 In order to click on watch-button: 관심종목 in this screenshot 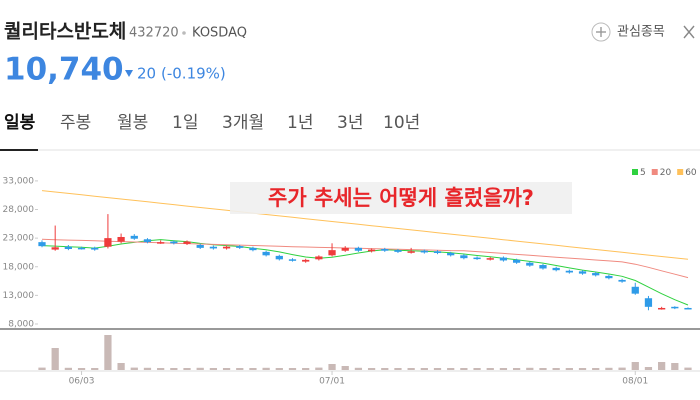, I will do `click(628, 32)`.